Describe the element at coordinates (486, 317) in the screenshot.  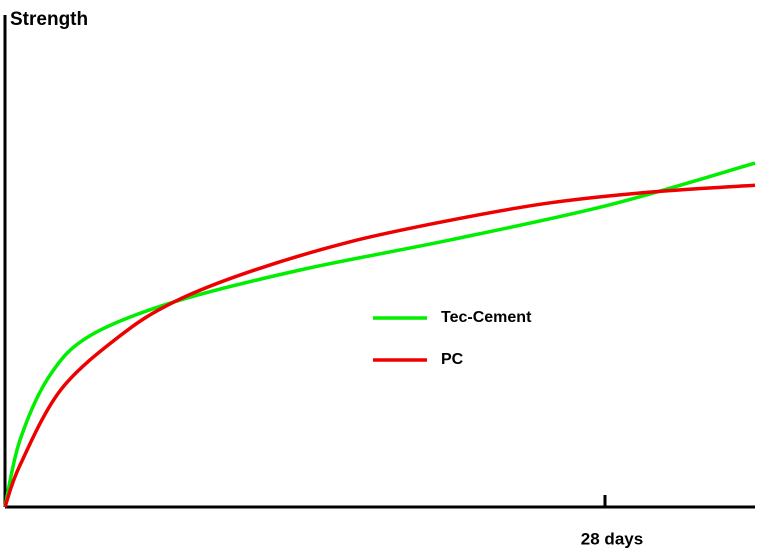
I see `legend-label: Tec-Cement` at that location.